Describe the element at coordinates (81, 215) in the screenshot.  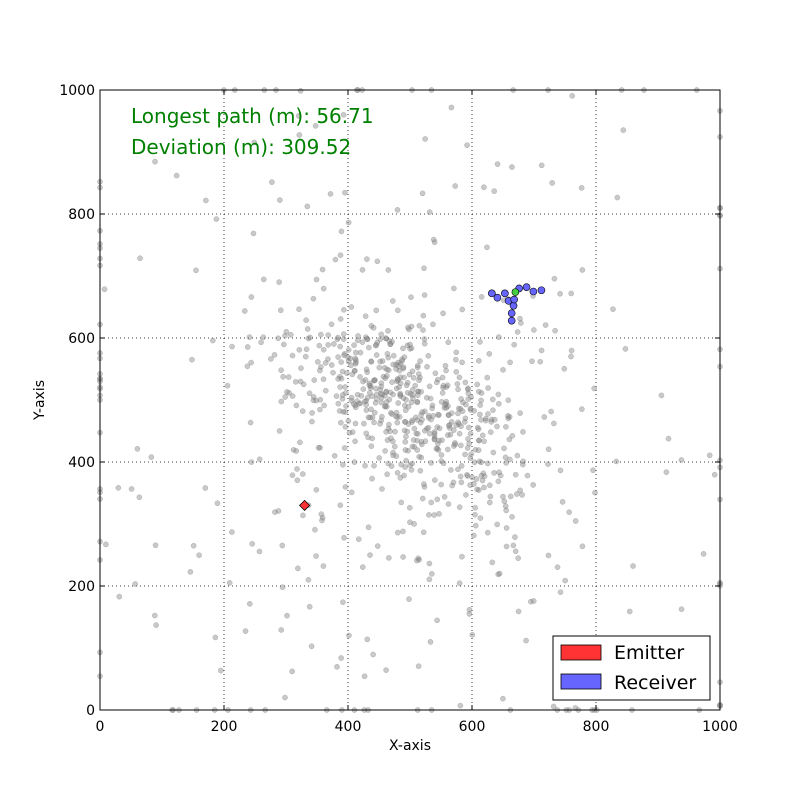
I see `y-tick-label: 800` at that location.